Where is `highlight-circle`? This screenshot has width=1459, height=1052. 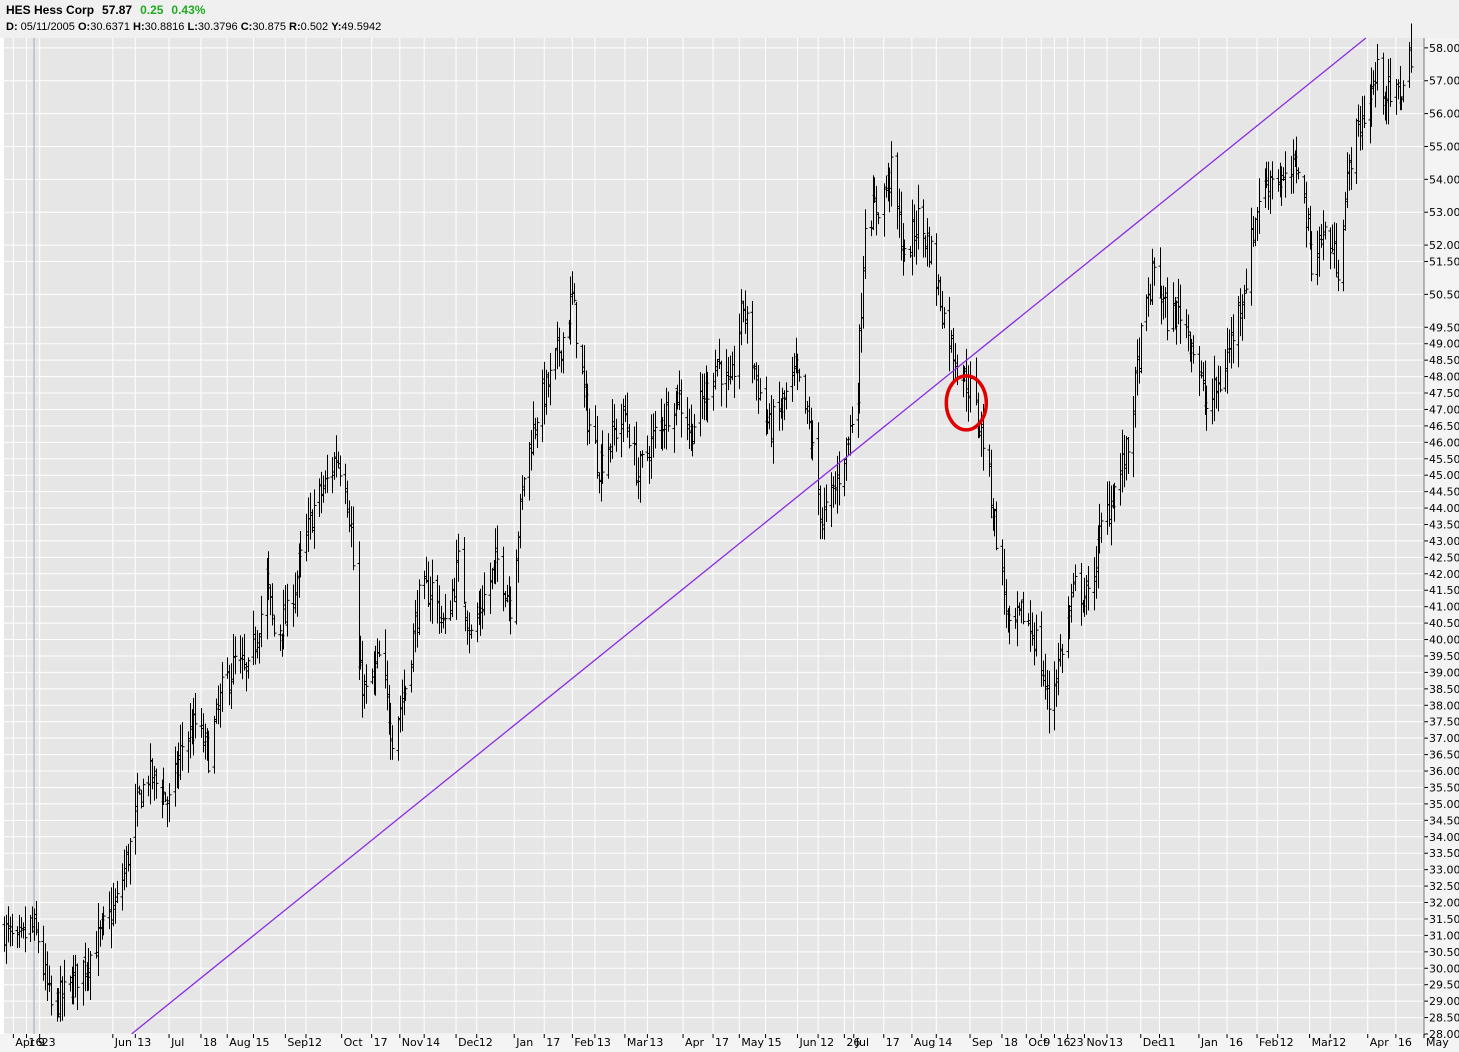 highlight-circle is located at coordinates (966, 403).